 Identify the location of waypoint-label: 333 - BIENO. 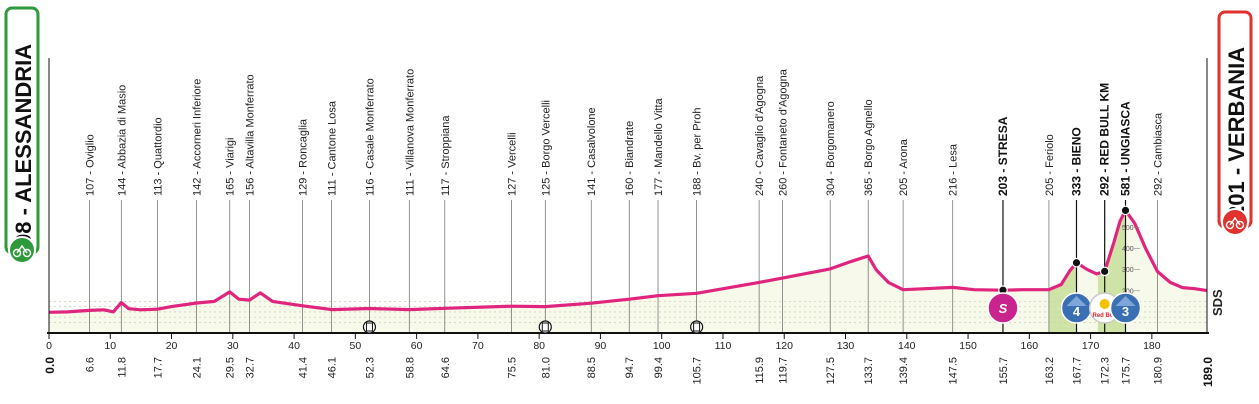
(1076, 161).